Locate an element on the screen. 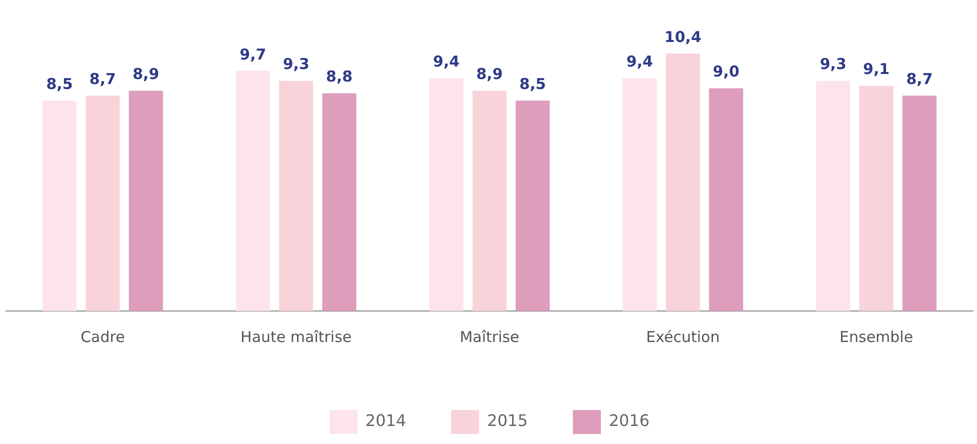 The image size is (977, 444). data-label: 9,1 is located at coordinates (876, 69).